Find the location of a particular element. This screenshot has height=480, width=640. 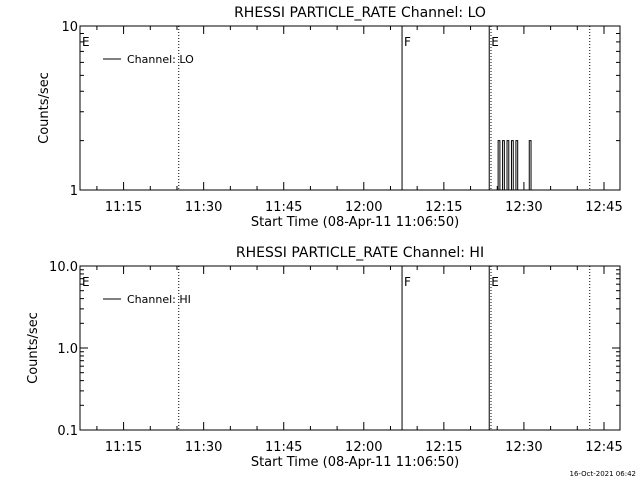

y-tick-label: 0.1 is located at coordinates (67, 431).